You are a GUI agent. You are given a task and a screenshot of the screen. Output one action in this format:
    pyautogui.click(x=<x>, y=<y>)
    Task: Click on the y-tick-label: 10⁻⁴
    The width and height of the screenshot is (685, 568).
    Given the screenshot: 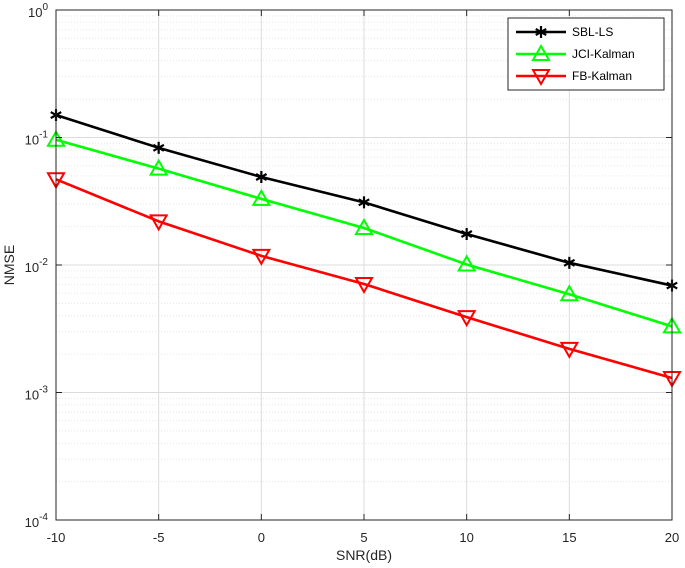 What is the action you would take?
    pyautogui.click(x=37, y=521)
    